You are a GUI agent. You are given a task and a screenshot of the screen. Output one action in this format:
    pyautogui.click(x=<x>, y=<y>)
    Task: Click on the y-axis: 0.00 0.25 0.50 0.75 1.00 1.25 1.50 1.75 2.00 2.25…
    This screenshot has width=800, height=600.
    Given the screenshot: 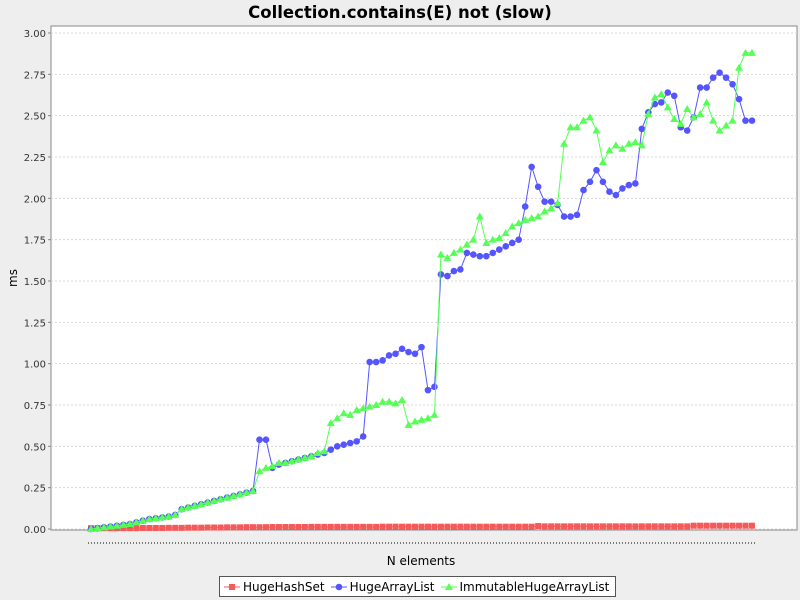 What is the action you would take?
    pyautogui.click(x=37, y=282)
    